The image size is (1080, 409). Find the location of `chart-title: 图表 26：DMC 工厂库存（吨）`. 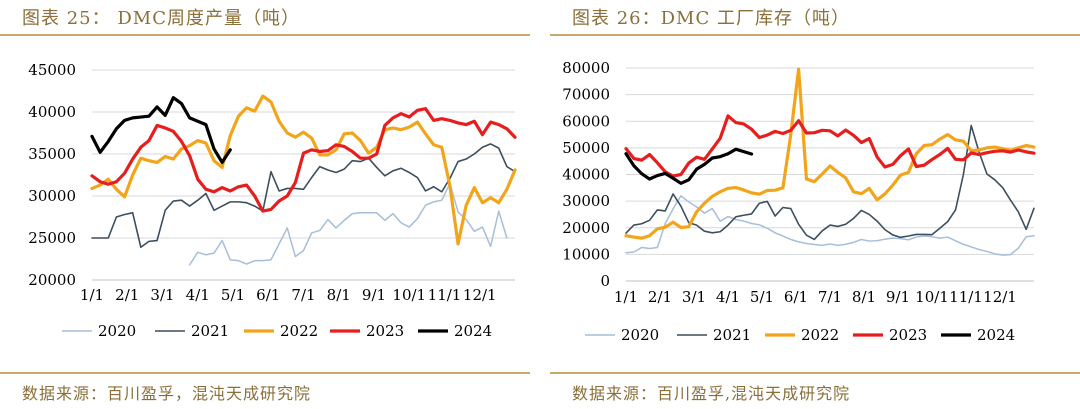

chart-title: 图表 26：DMC 工厂库存（吨） is located at coordinates (711, 18).